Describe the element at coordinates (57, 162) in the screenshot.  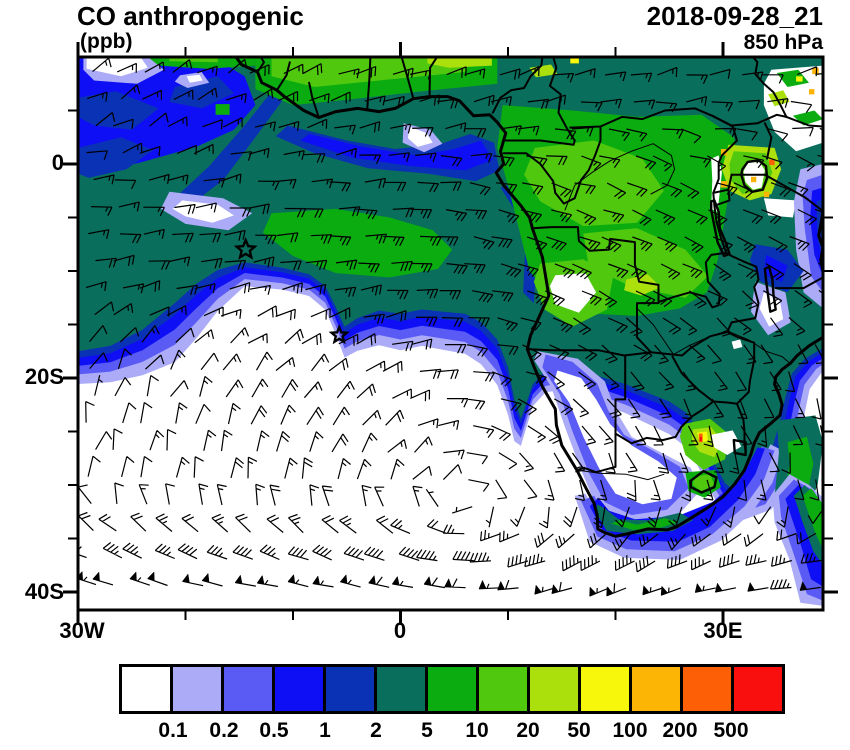
I see `y-axis-label-0: 0` at that location.